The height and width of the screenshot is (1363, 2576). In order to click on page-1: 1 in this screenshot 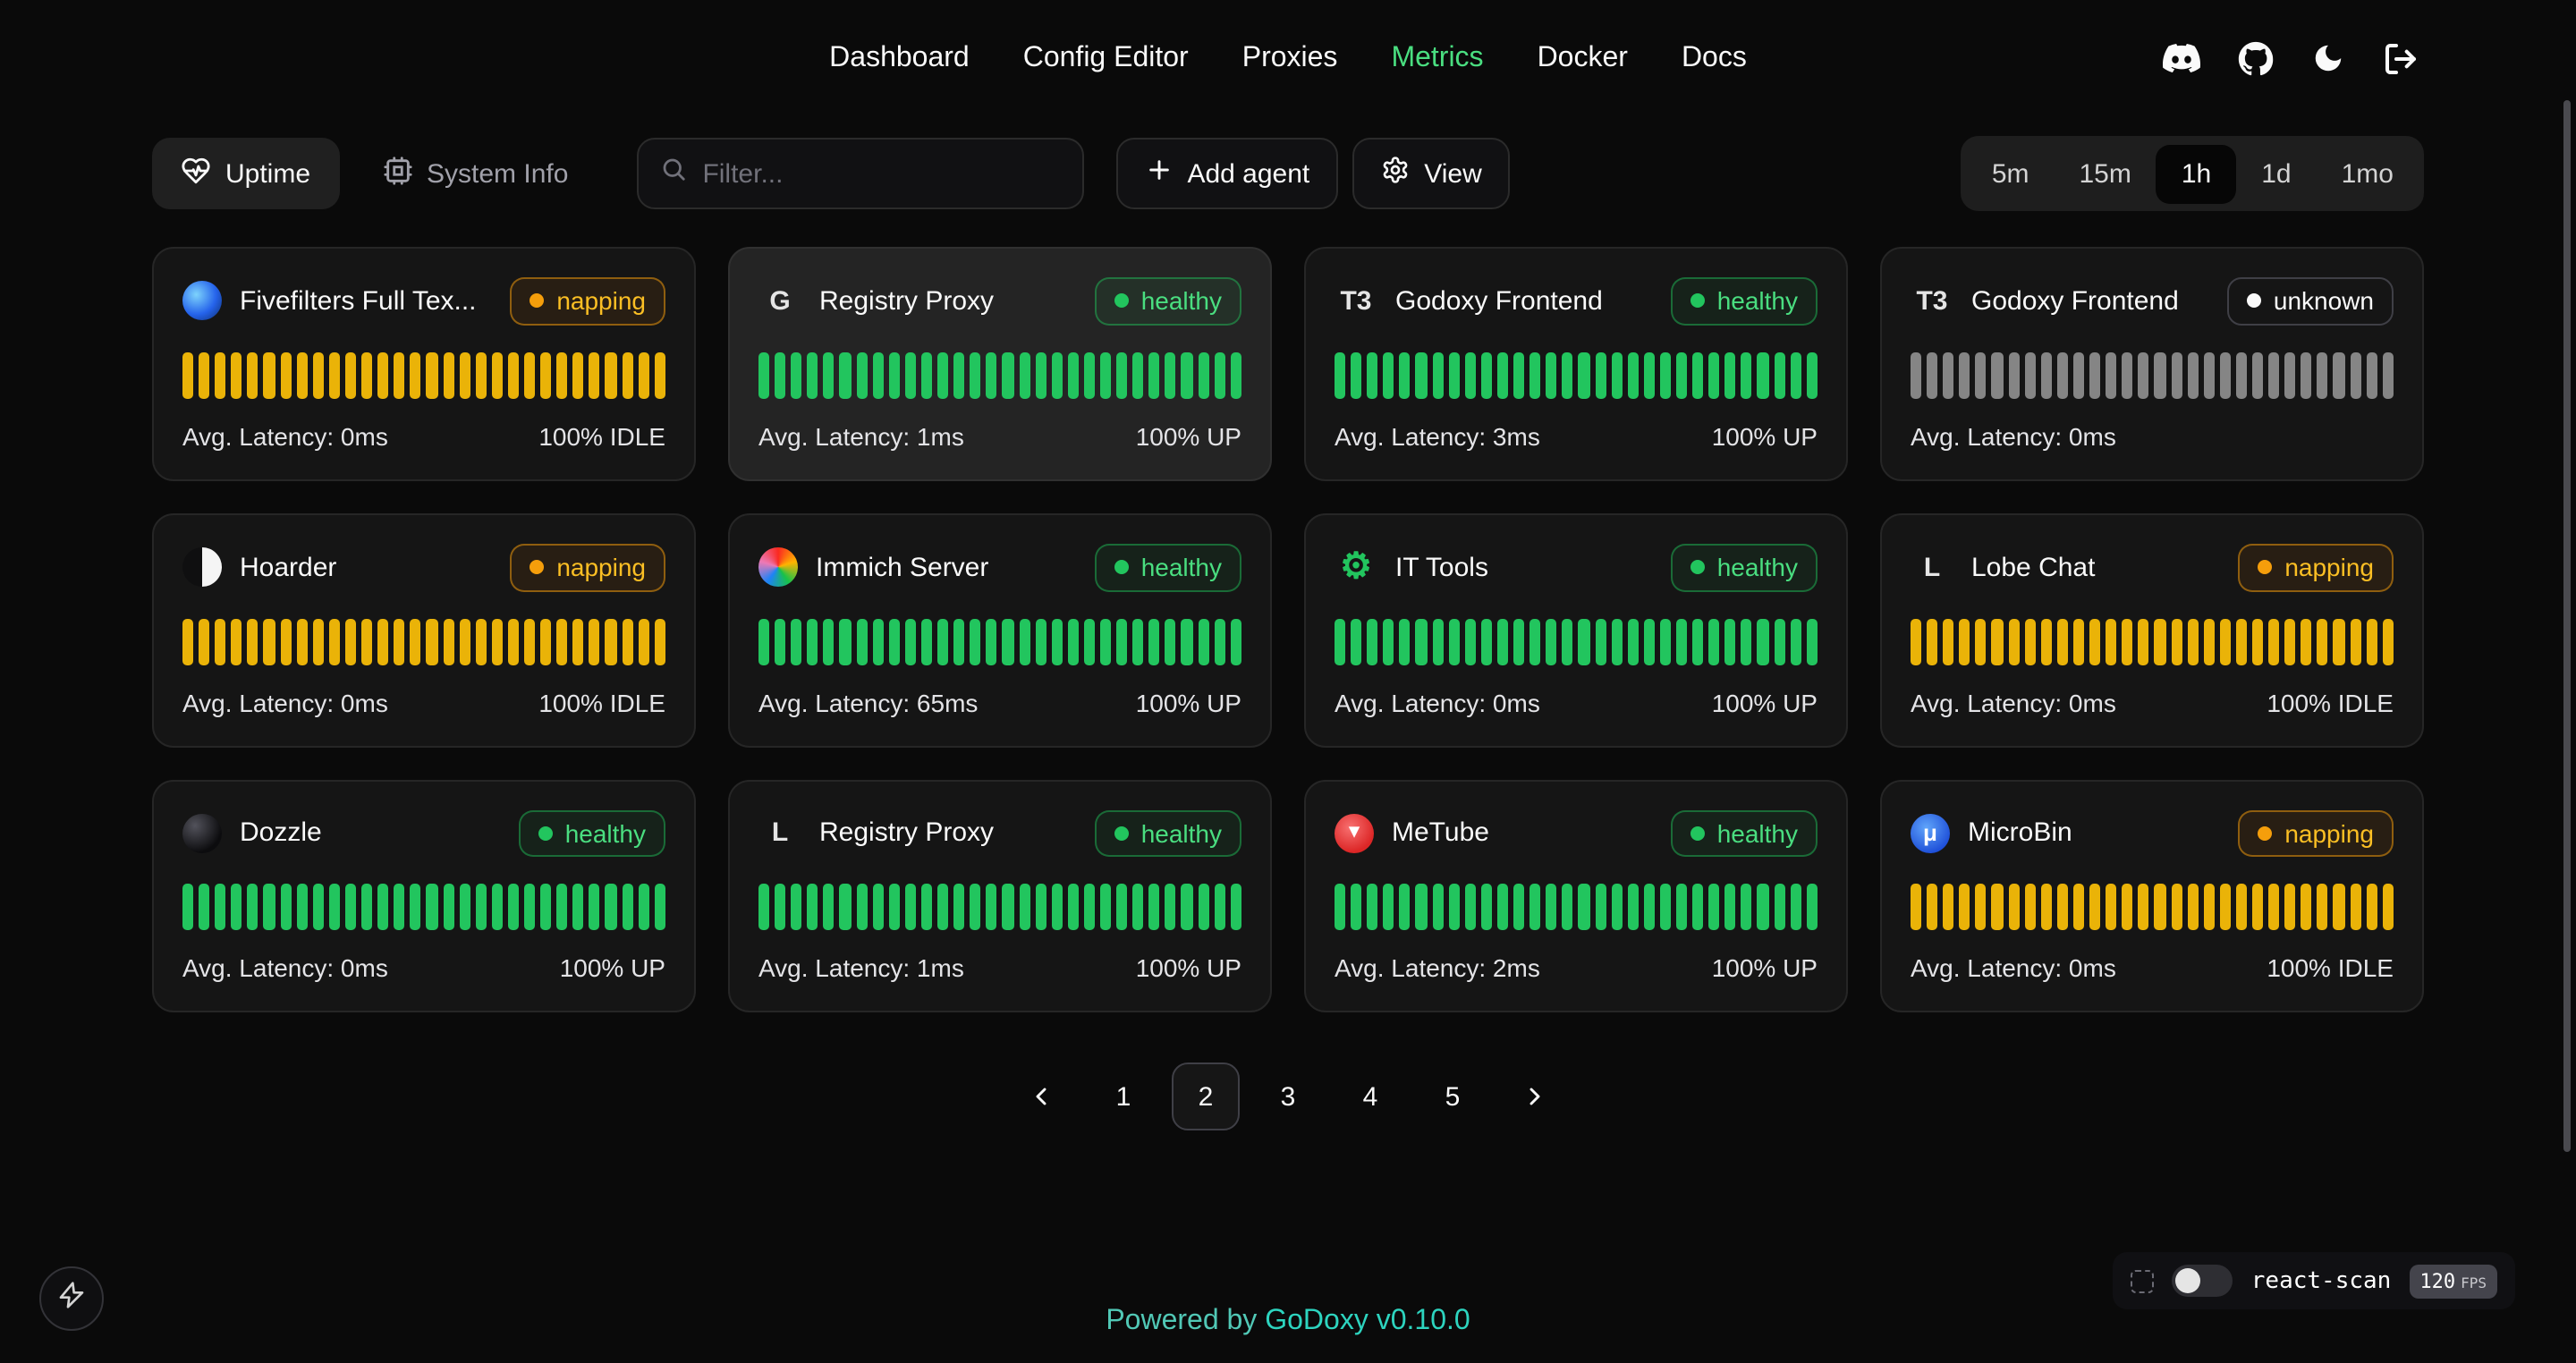, I will do `click(1123, 1097)`.